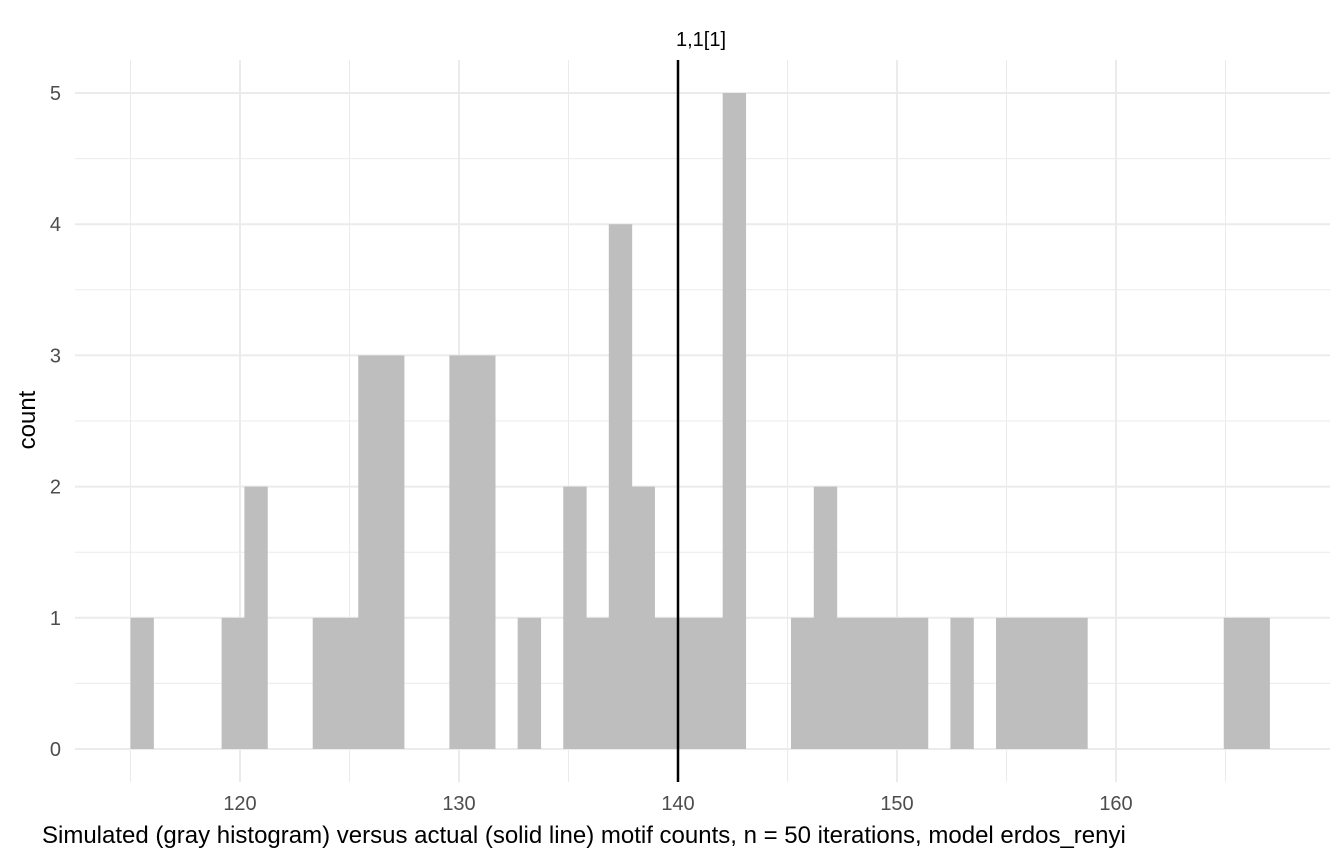 The image size is (1344, 865). What do you see at coordinates (55, 750) in the screenshot?
I see `y-tick-label: 0` at bounding box center [55, 750].